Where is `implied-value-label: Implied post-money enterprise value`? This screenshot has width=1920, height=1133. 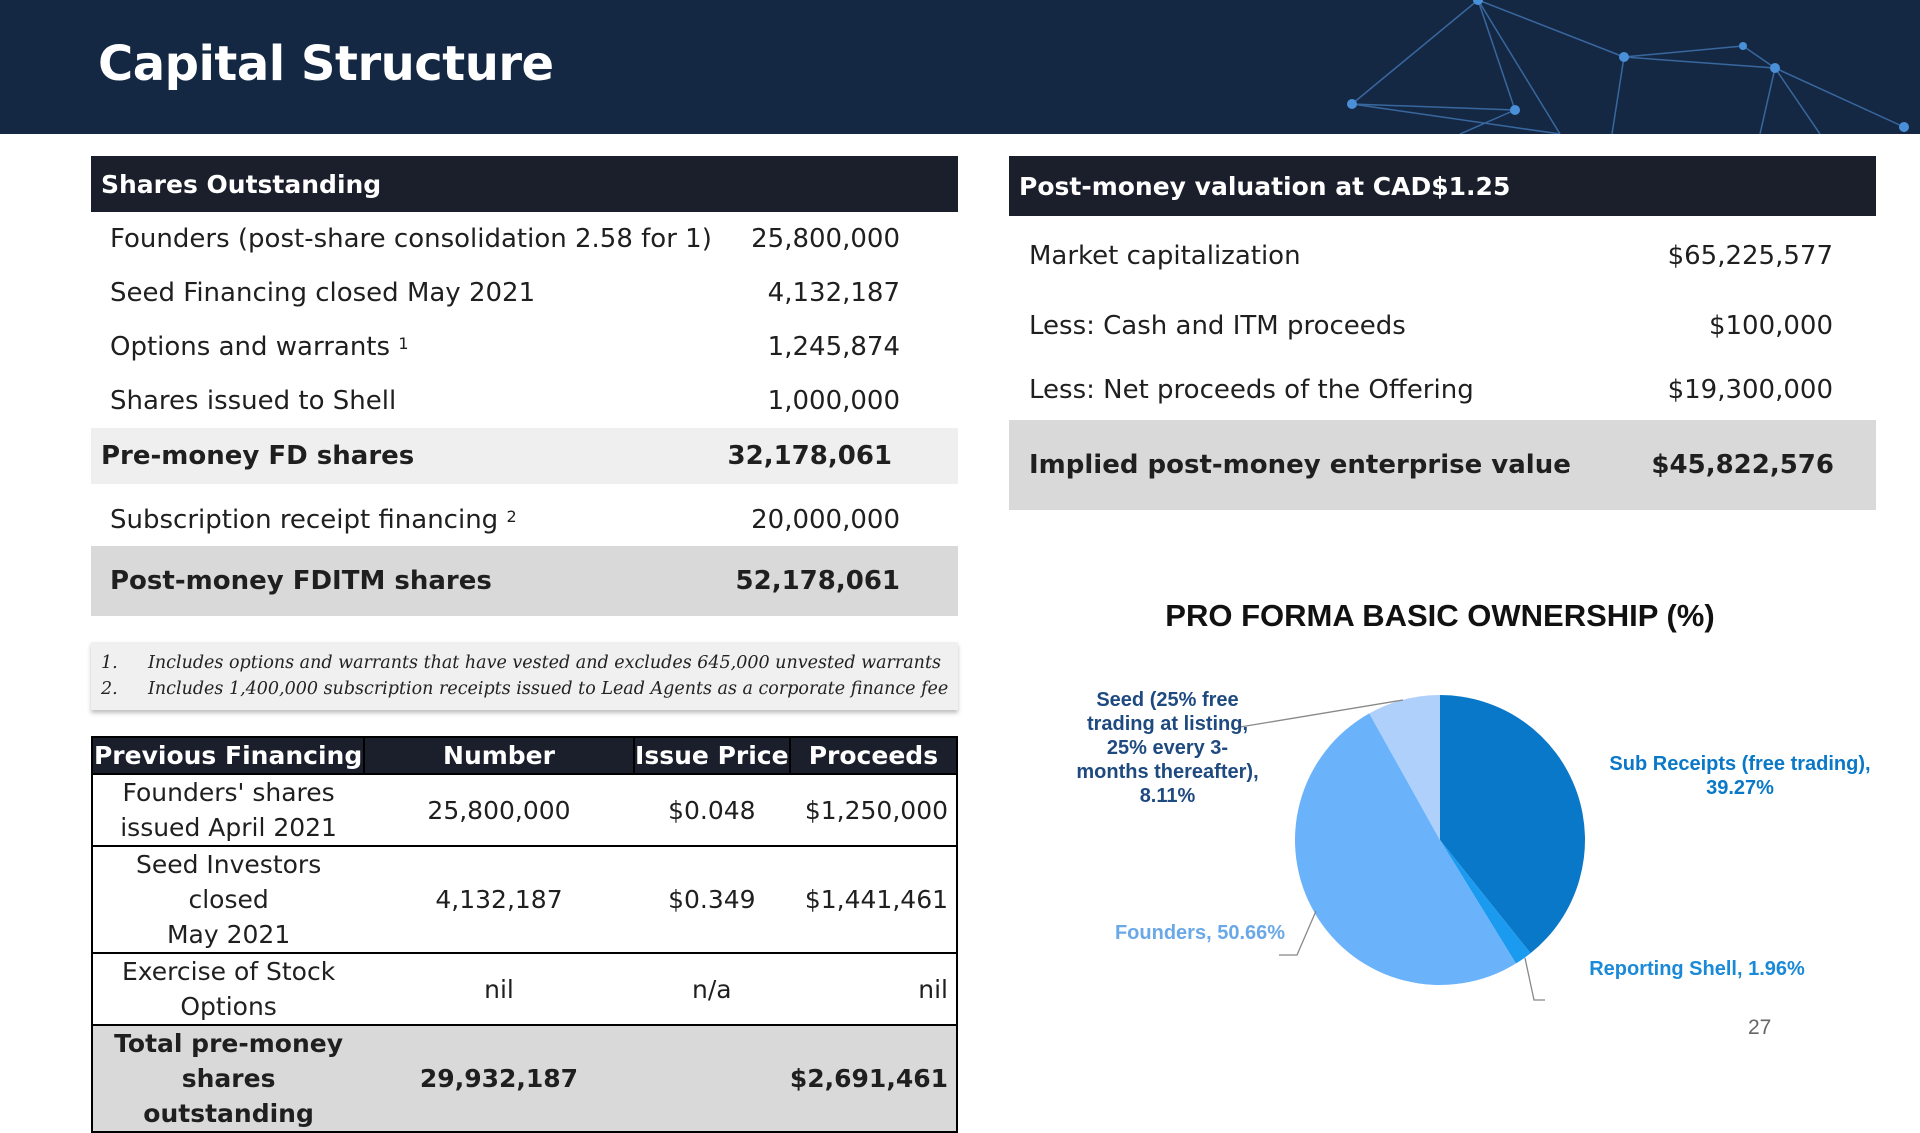
implied-value-label: Implied post-money enterprise value is located at coordinates (1300, 465).